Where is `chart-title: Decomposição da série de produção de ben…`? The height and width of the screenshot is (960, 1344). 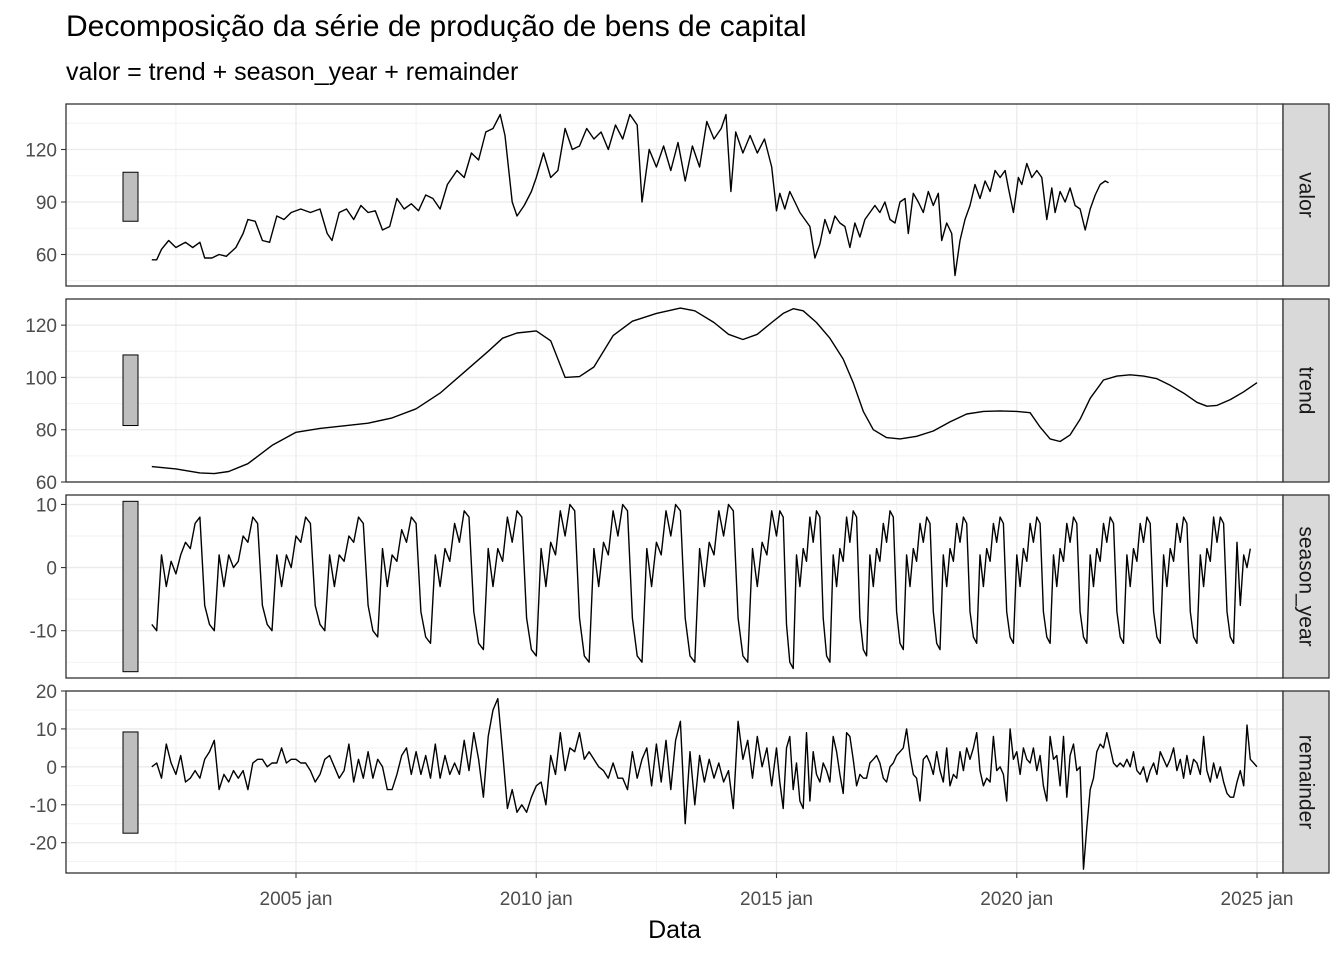 chart-title: Decomposição da série de produção de ben… is located at coordinates (436, 26).